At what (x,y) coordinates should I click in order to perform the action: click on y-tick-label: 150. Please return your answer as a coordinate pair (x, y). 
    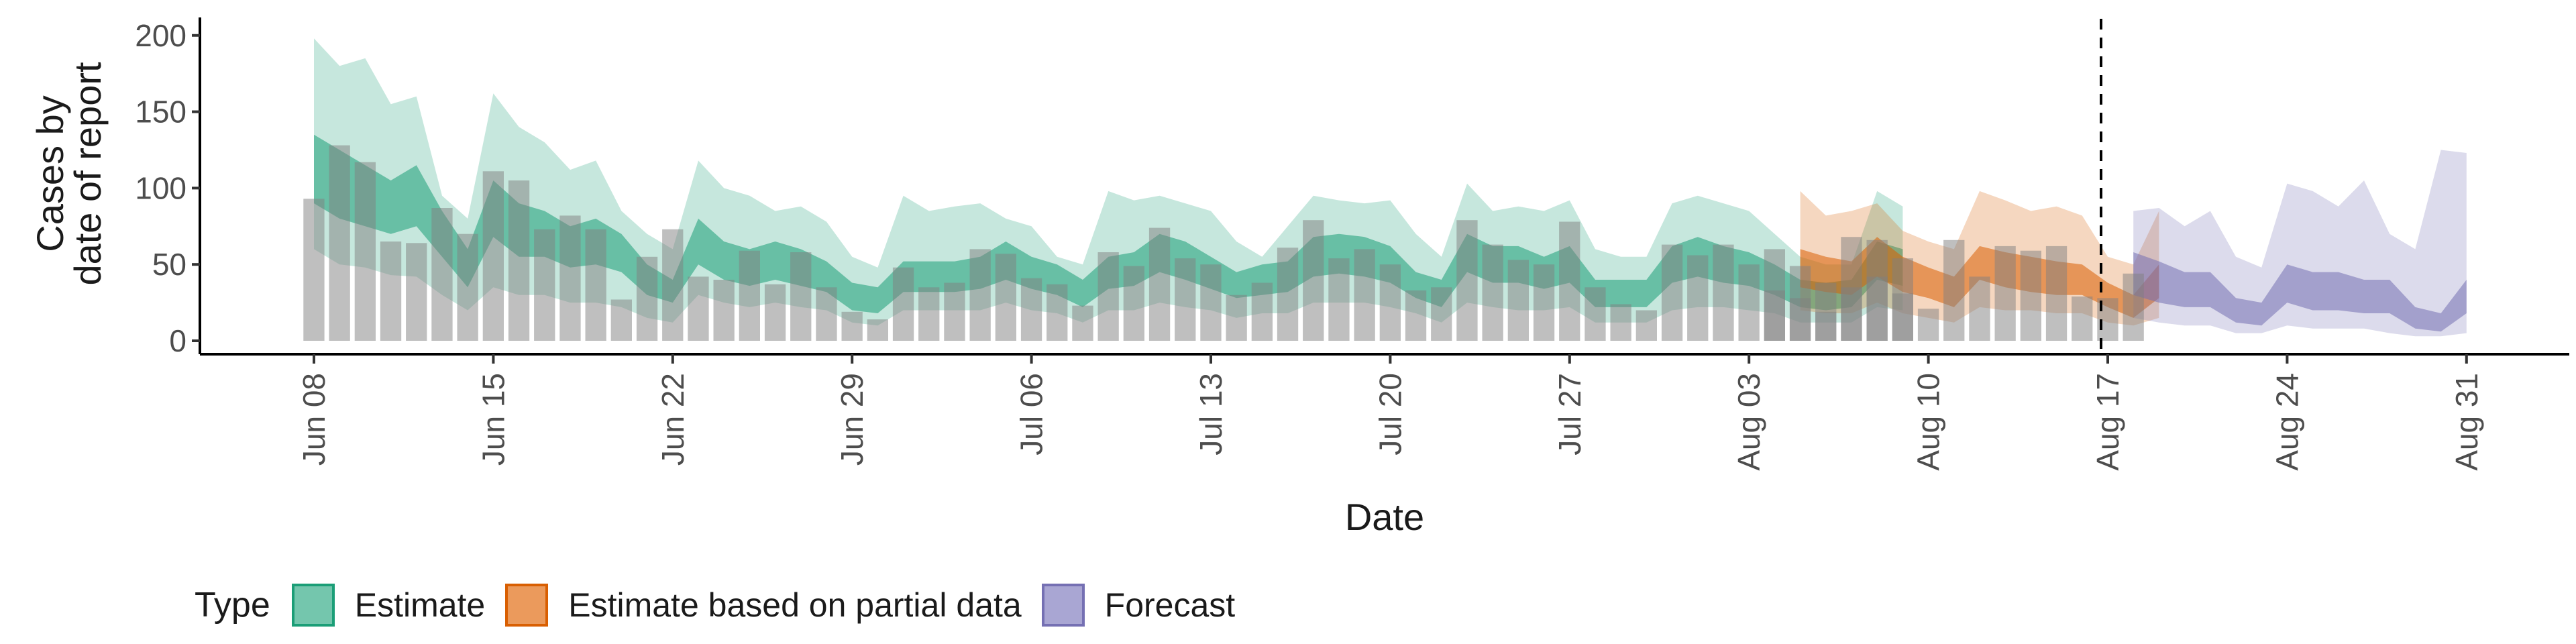
    Looking at the image, I should click on (160, 112).